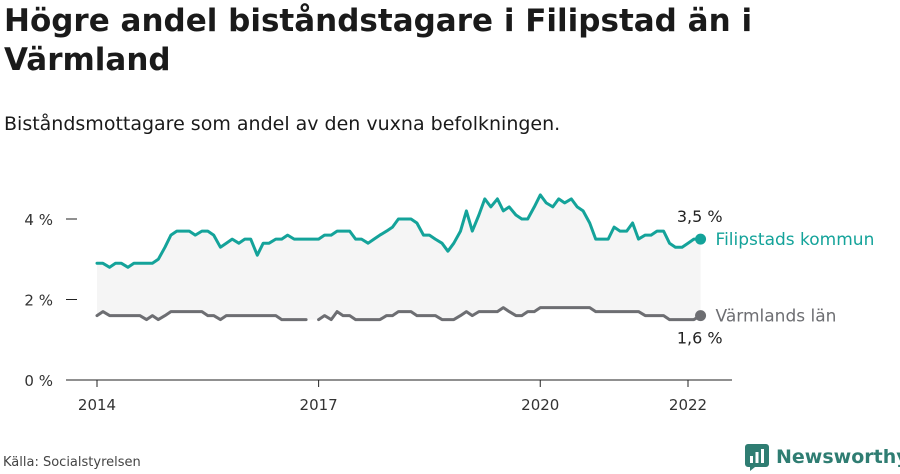  What do you see at coordinates (776, 277) in the screenshot?
I see `end-labels-layer: Filipstads kommun 3,5 % Värmlands län 1,6 %` at bounding box center [776, 277].